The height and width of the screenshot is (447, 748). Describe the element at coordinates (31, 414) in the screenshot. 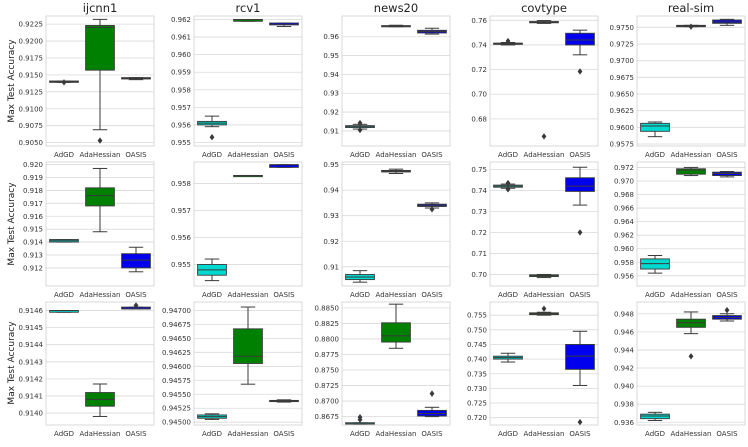

I see `y-tick-label: 0.9140` at that location.